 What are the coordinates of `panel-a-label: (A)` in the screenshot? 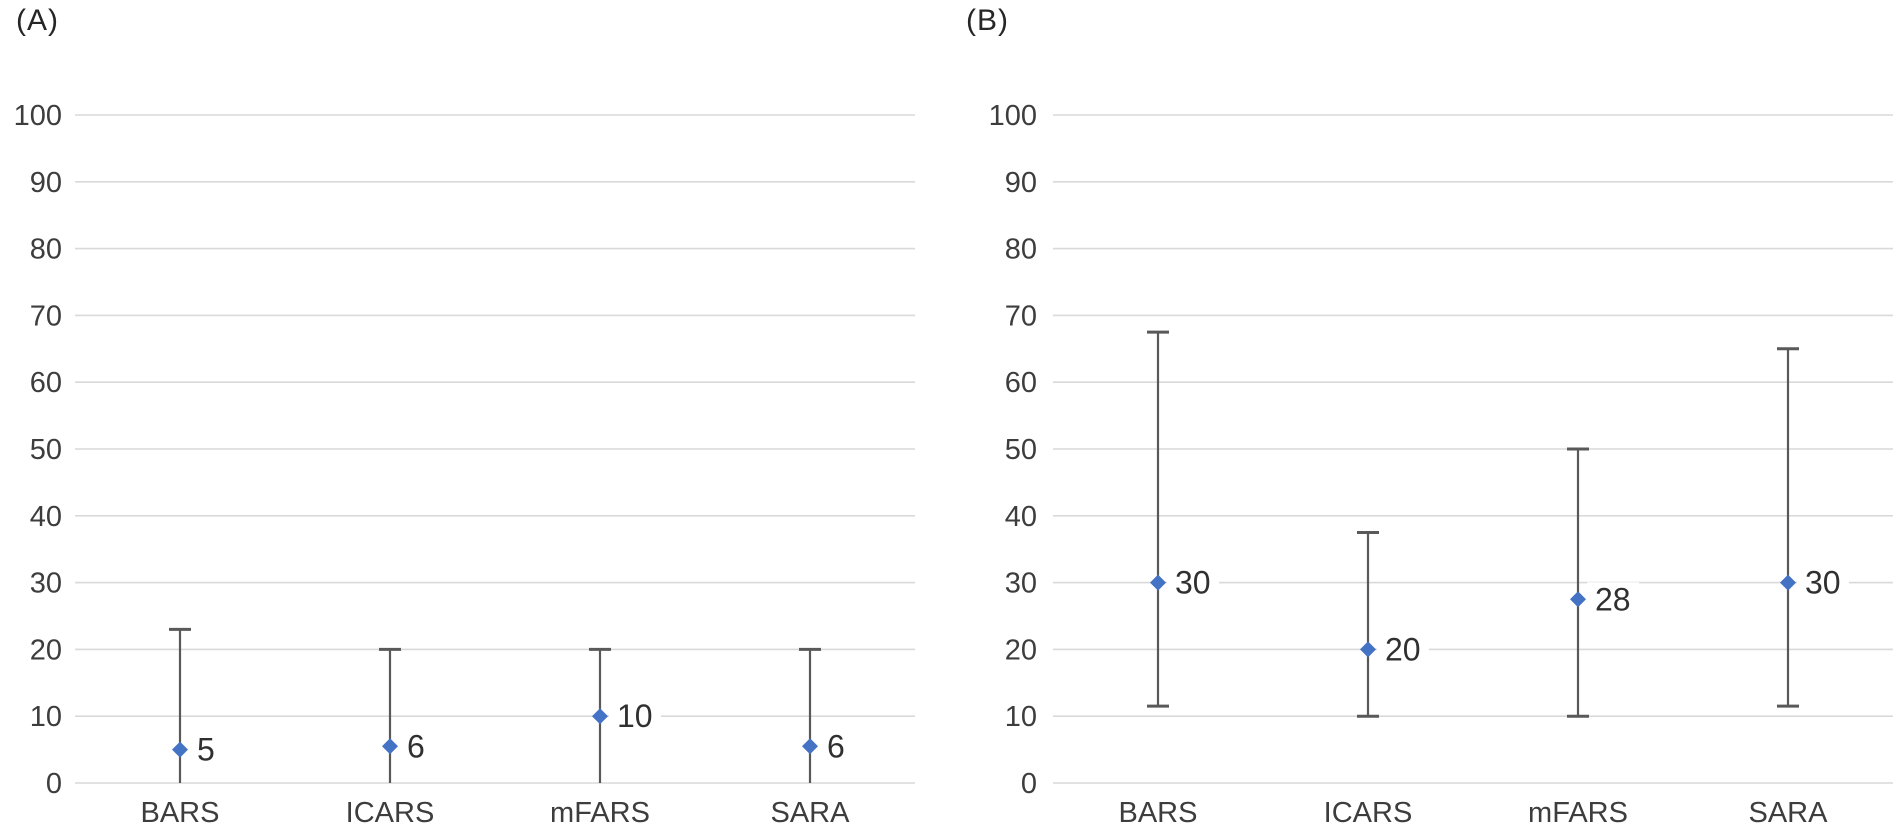 It's located at (37, 20).